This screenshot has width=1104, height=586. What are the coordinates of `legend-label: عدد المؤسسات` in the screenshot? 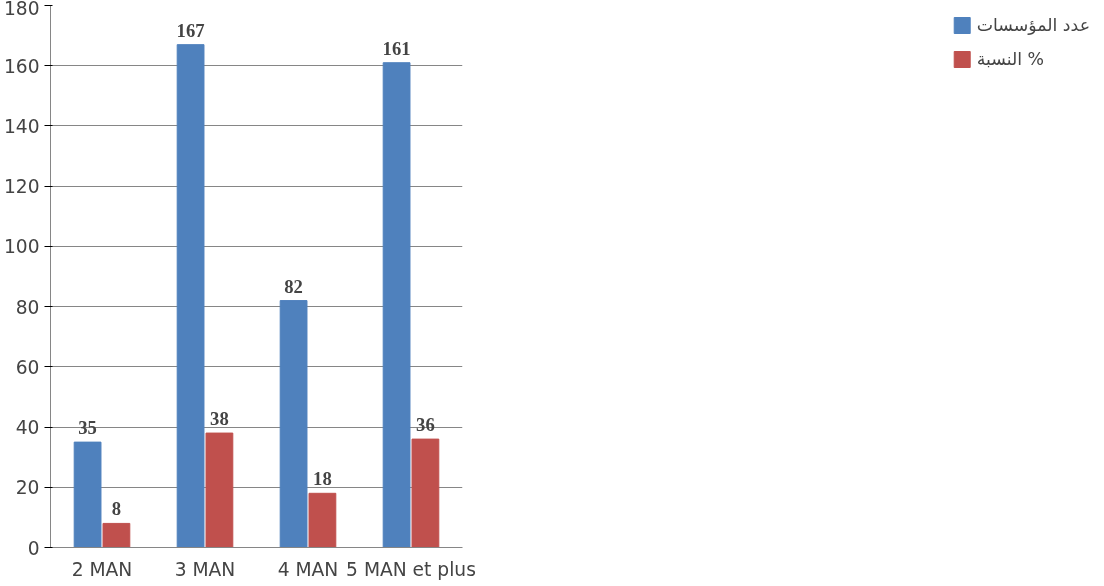 It's located at (1033, 25).